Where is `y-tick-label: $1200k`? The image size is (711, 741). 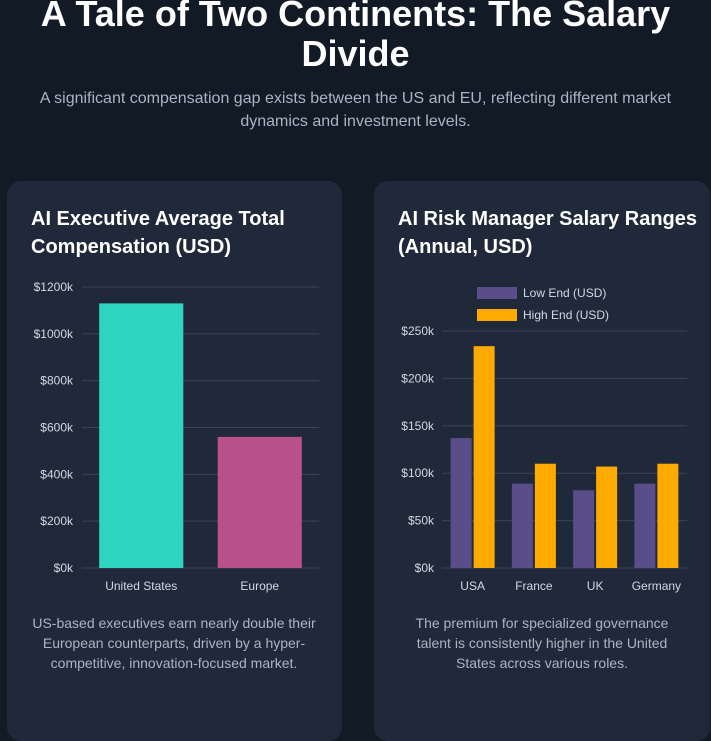 y-tick-label: $1200k is located at coordinates (54, 287).